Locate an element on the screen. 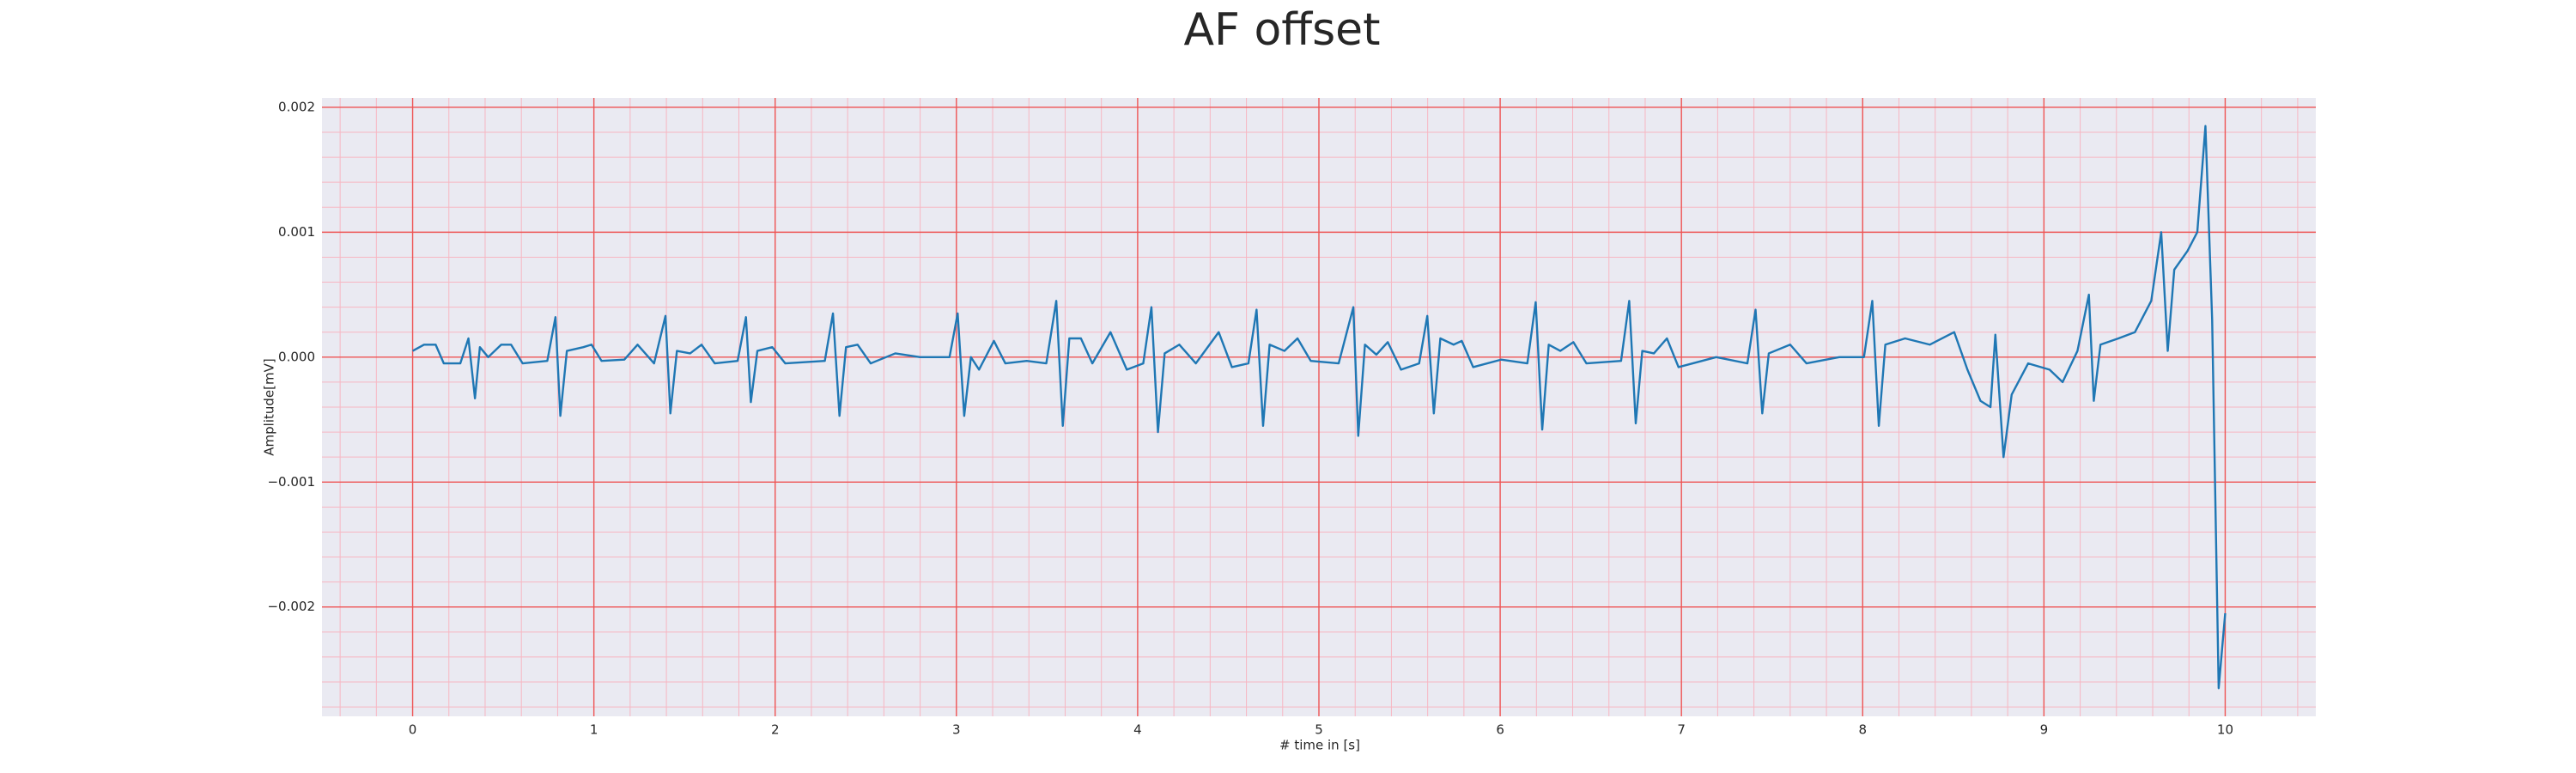 This screenshot has width=2576, height=773. x-tick-label: 0 is located at coordinates (413, 730).